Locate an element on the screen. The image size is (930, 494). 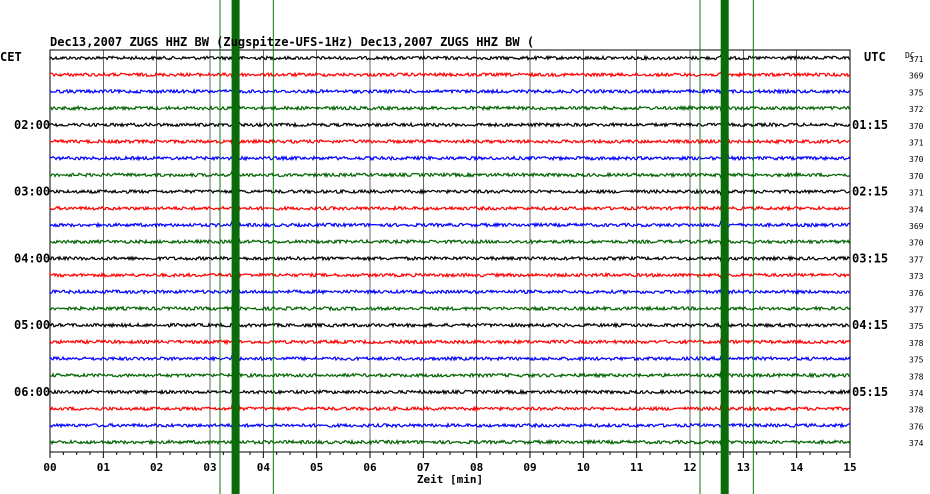
x-tick-label: 12 is located at coordinates (689, 467).